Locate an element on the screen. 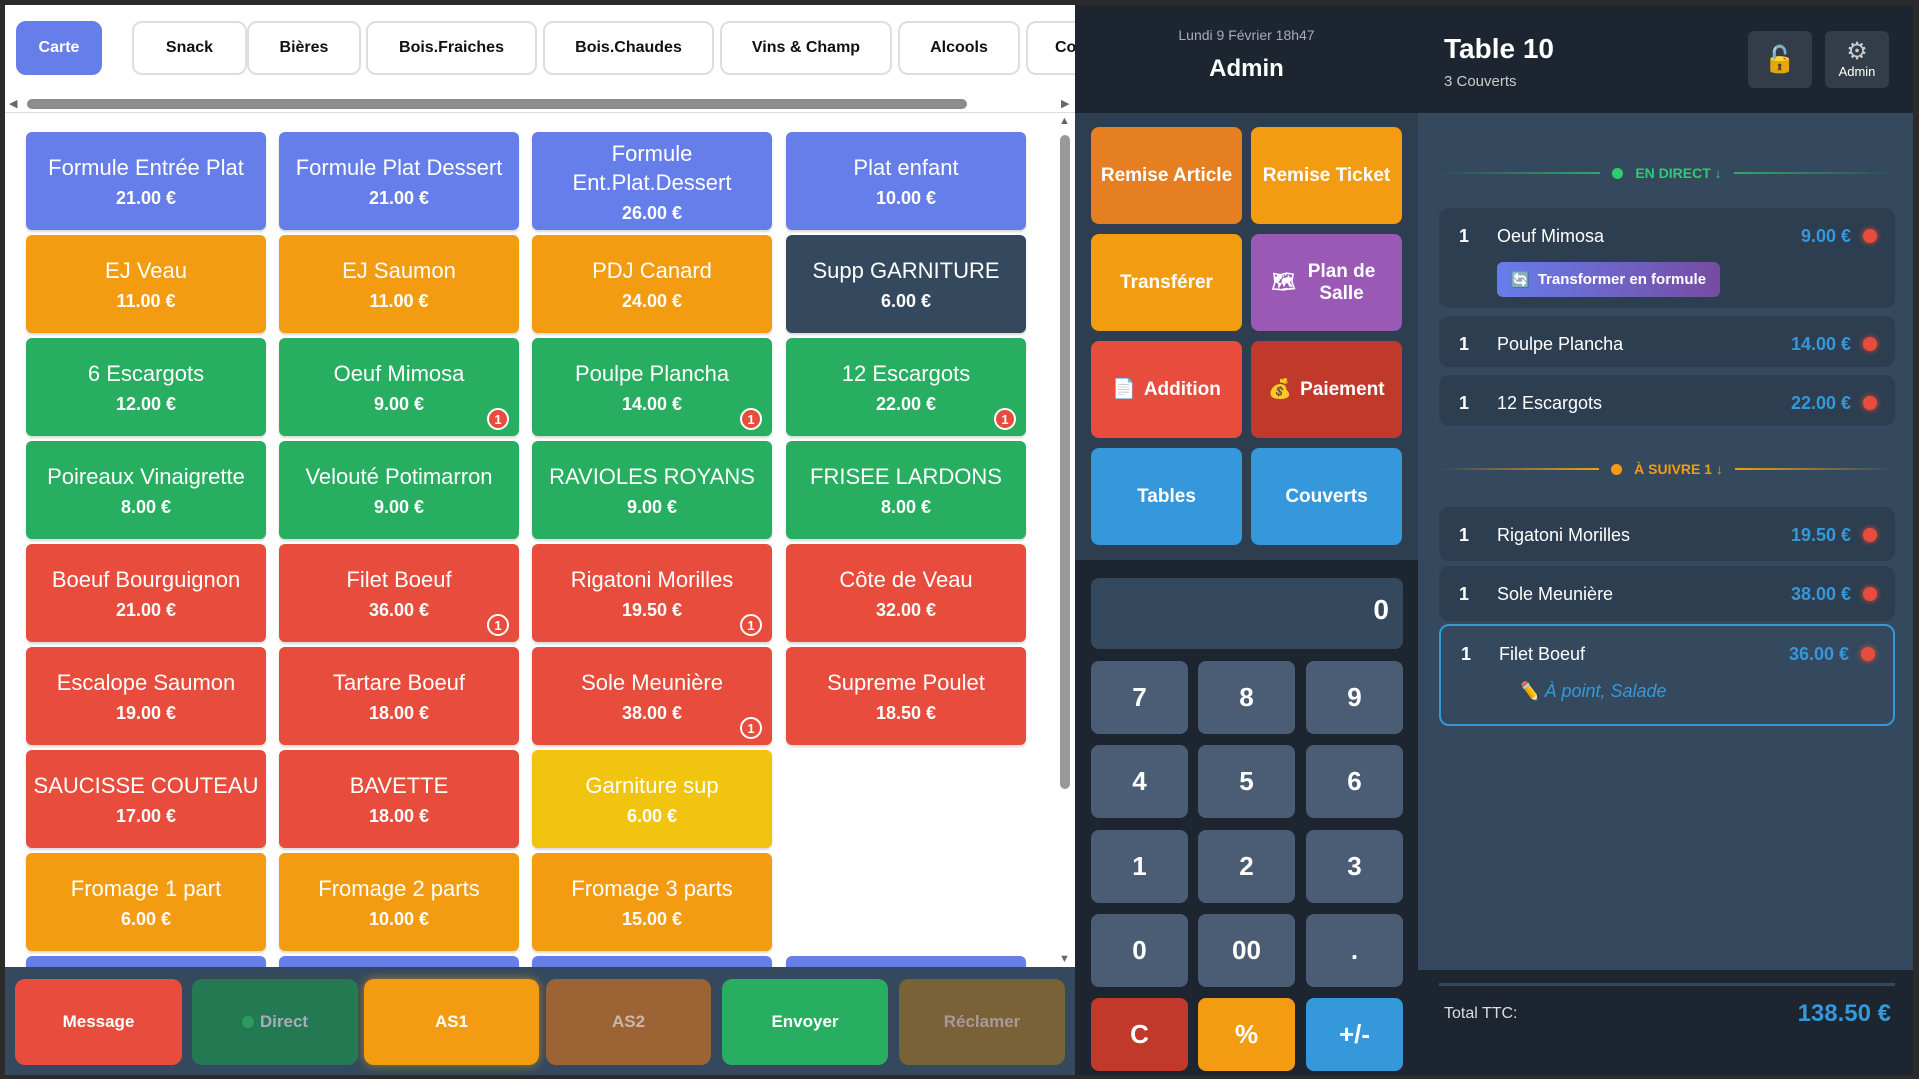  vertical-scrollbar: ▲ ▼ is located at coordinates (1065, 541).